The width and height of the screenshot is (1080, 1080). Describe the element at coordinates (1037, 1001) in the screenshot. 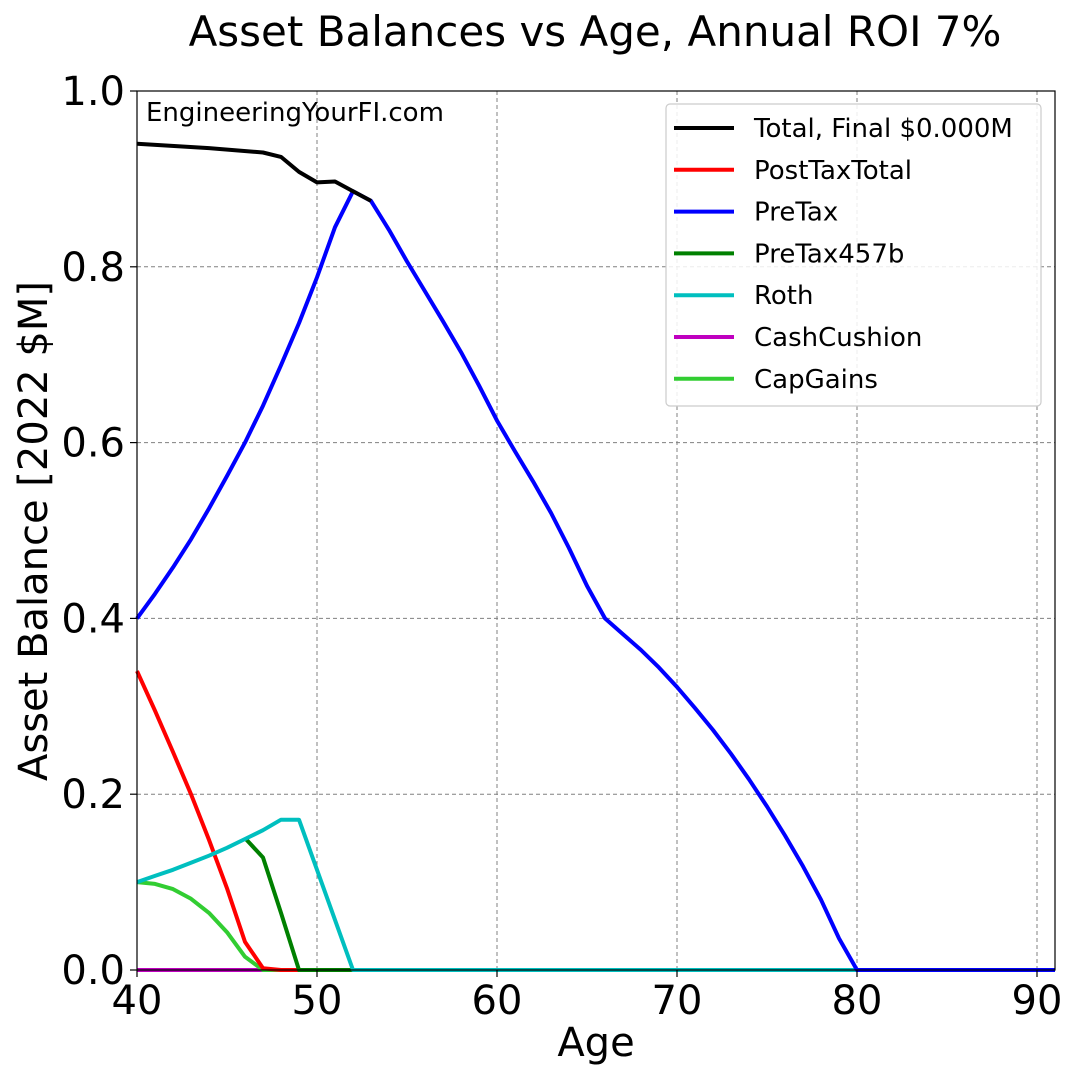

I see `x-tick-label: 90` at that location.